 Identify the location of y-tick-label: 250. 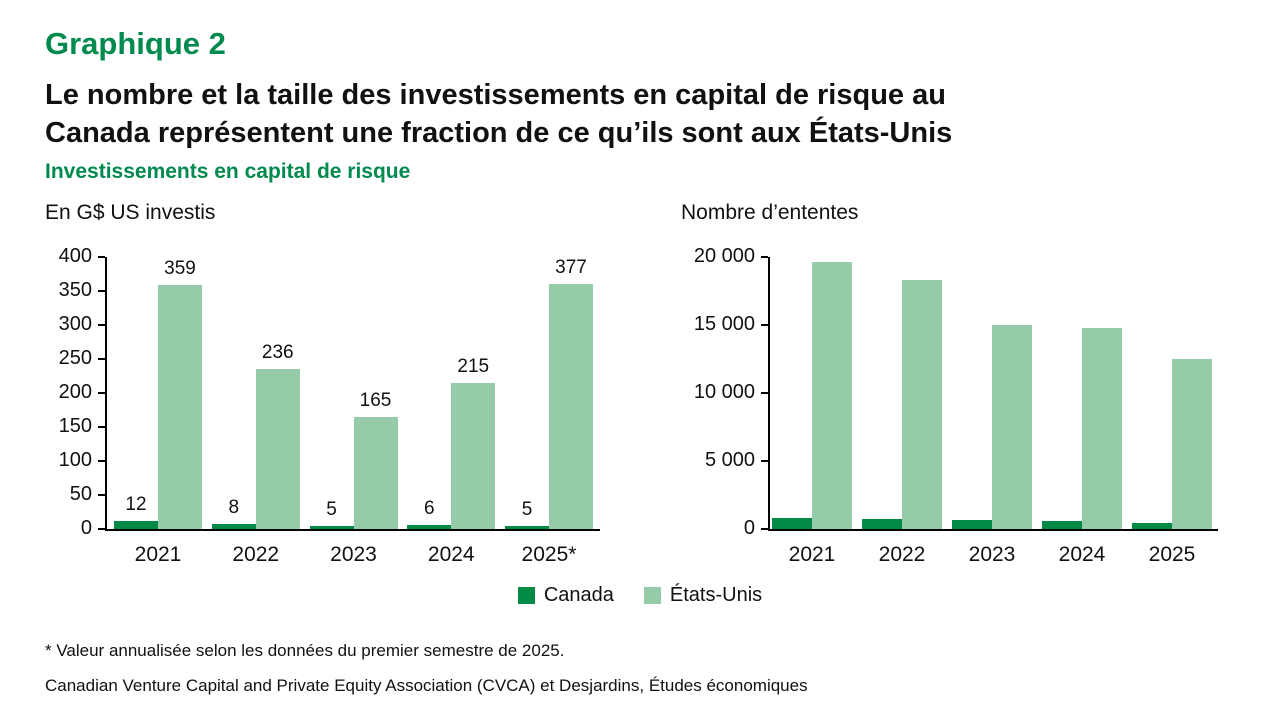
(75, 358).